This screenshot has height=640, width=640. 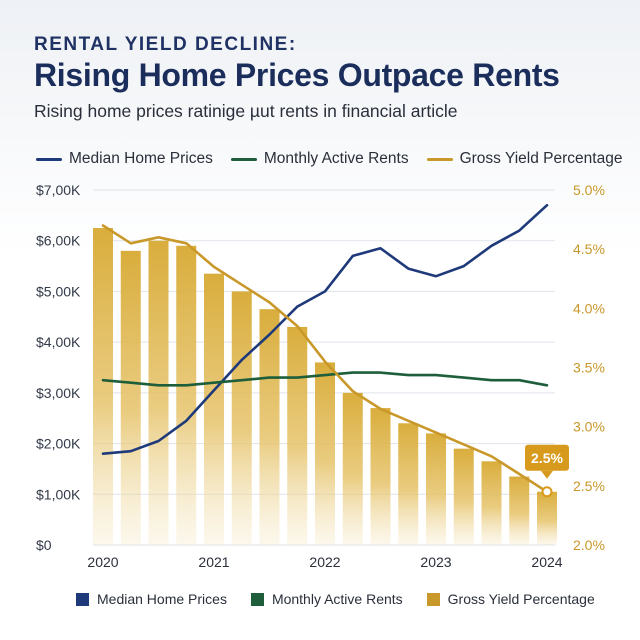 I want to click on y-right-tick-label: 2.0%, so click(x=589, y=545).